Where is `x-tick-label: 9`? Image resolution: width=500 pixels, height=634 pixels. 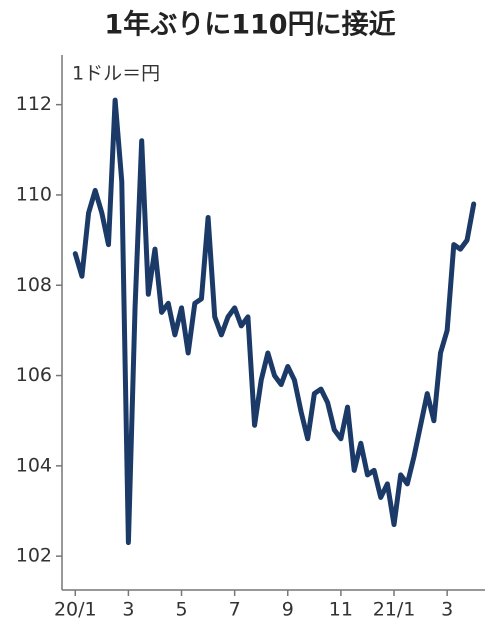
x-tick-label: 9 is located at coordinates (288, 610).